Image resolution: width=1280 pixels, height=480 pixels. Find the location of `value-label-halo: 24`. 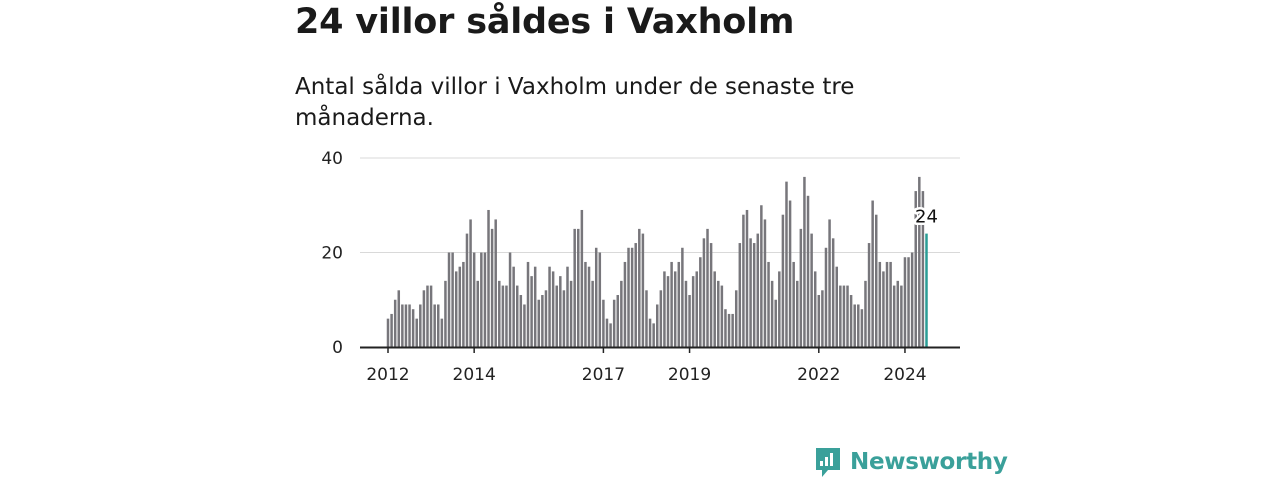

value-label-halo: 24 is located at coordinates (926, 217).